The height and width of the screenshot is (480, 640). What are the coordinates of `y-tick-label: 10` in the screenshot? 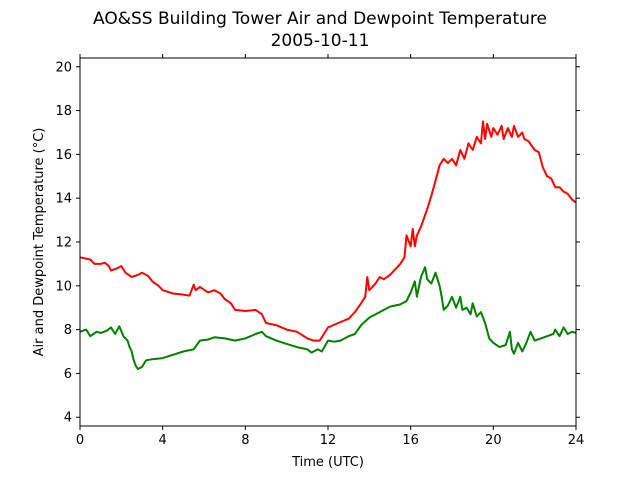 It's located at (63, 286).